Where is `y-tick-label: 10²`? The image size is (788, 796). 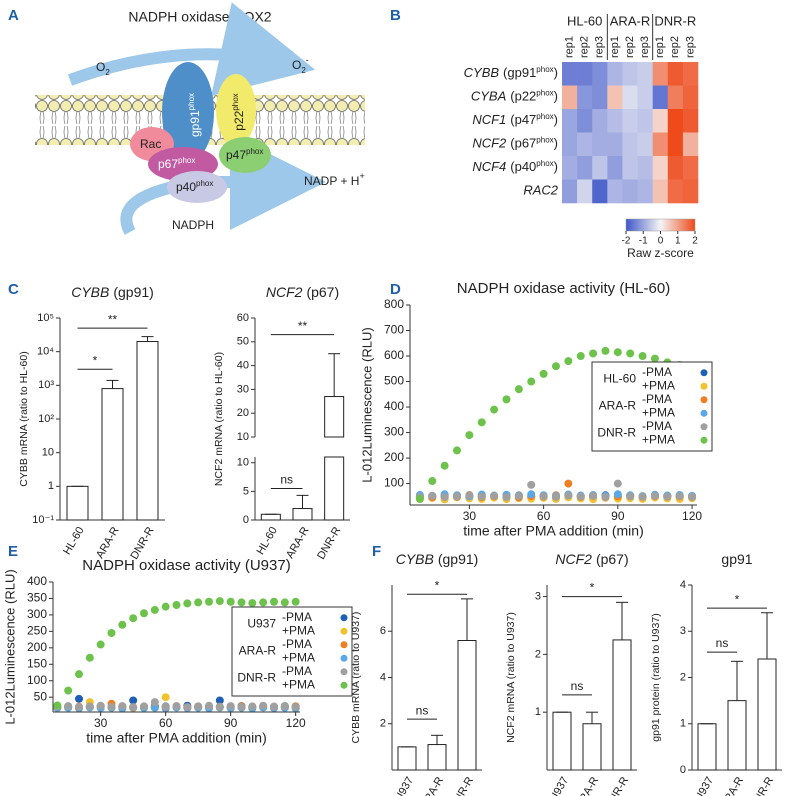 y-tick-label: 10² is located at coordinates (46, 419).